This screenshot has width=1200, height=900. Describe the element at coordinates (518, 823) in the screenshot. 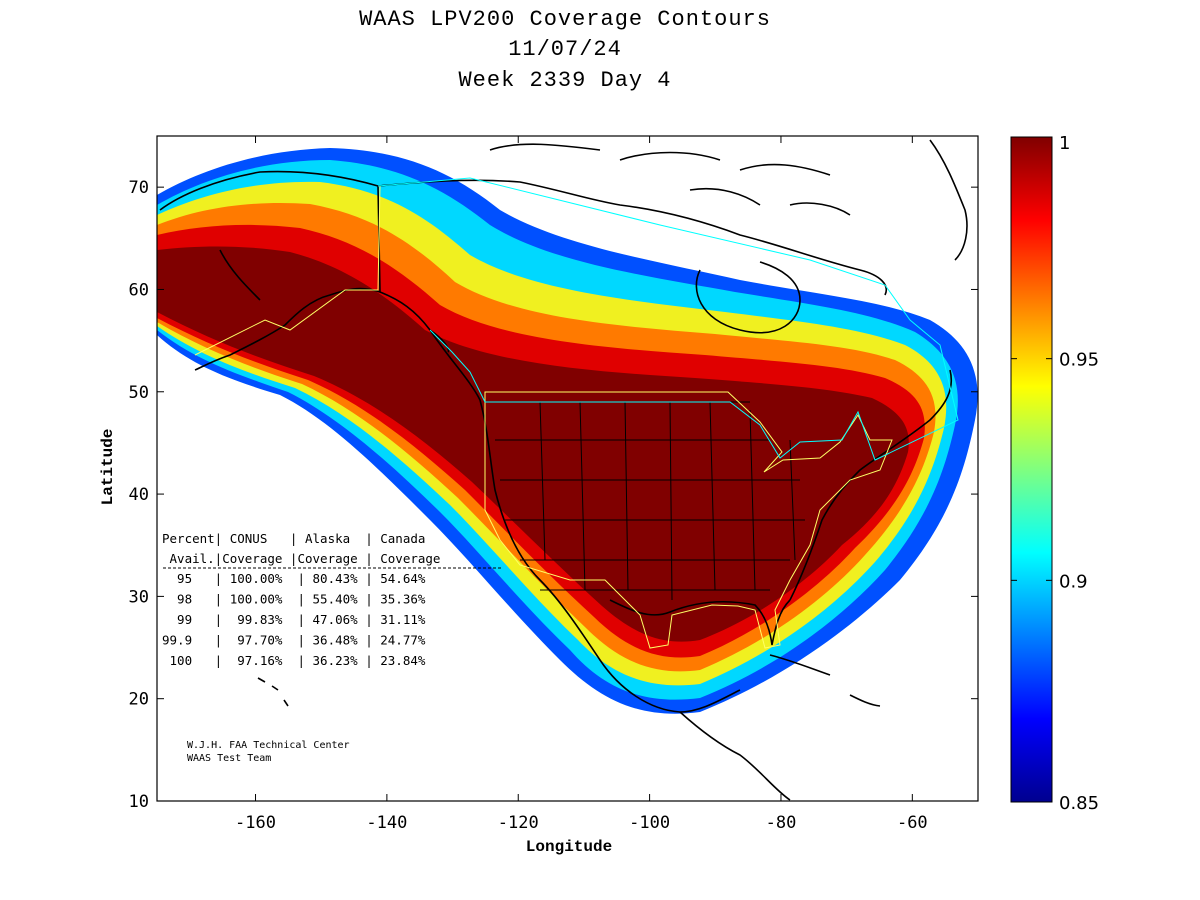

I see `x-tick-label: -120` at that location.